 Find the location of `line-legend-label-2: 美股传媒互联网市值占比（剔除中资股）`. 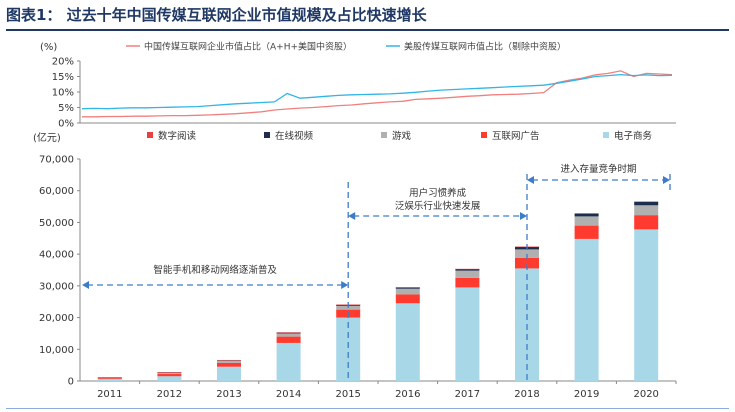

line-legend-label-2: 美股传媒互联网市值占比（剔除中资股） is located at coordinates (485, 47).